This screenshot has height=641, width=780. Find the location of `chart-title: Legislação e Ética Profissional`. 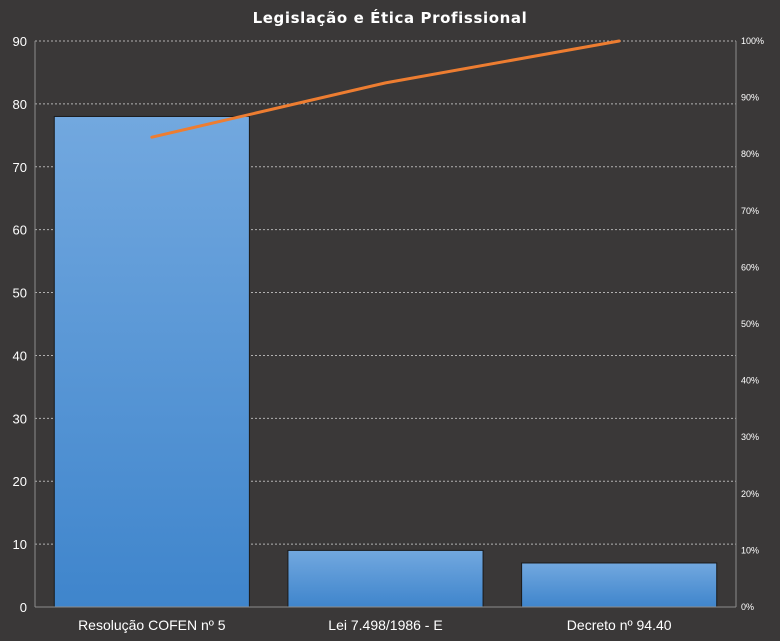

chart-title: Legislação e Ética Profissional is located at coordinates (390, 17).